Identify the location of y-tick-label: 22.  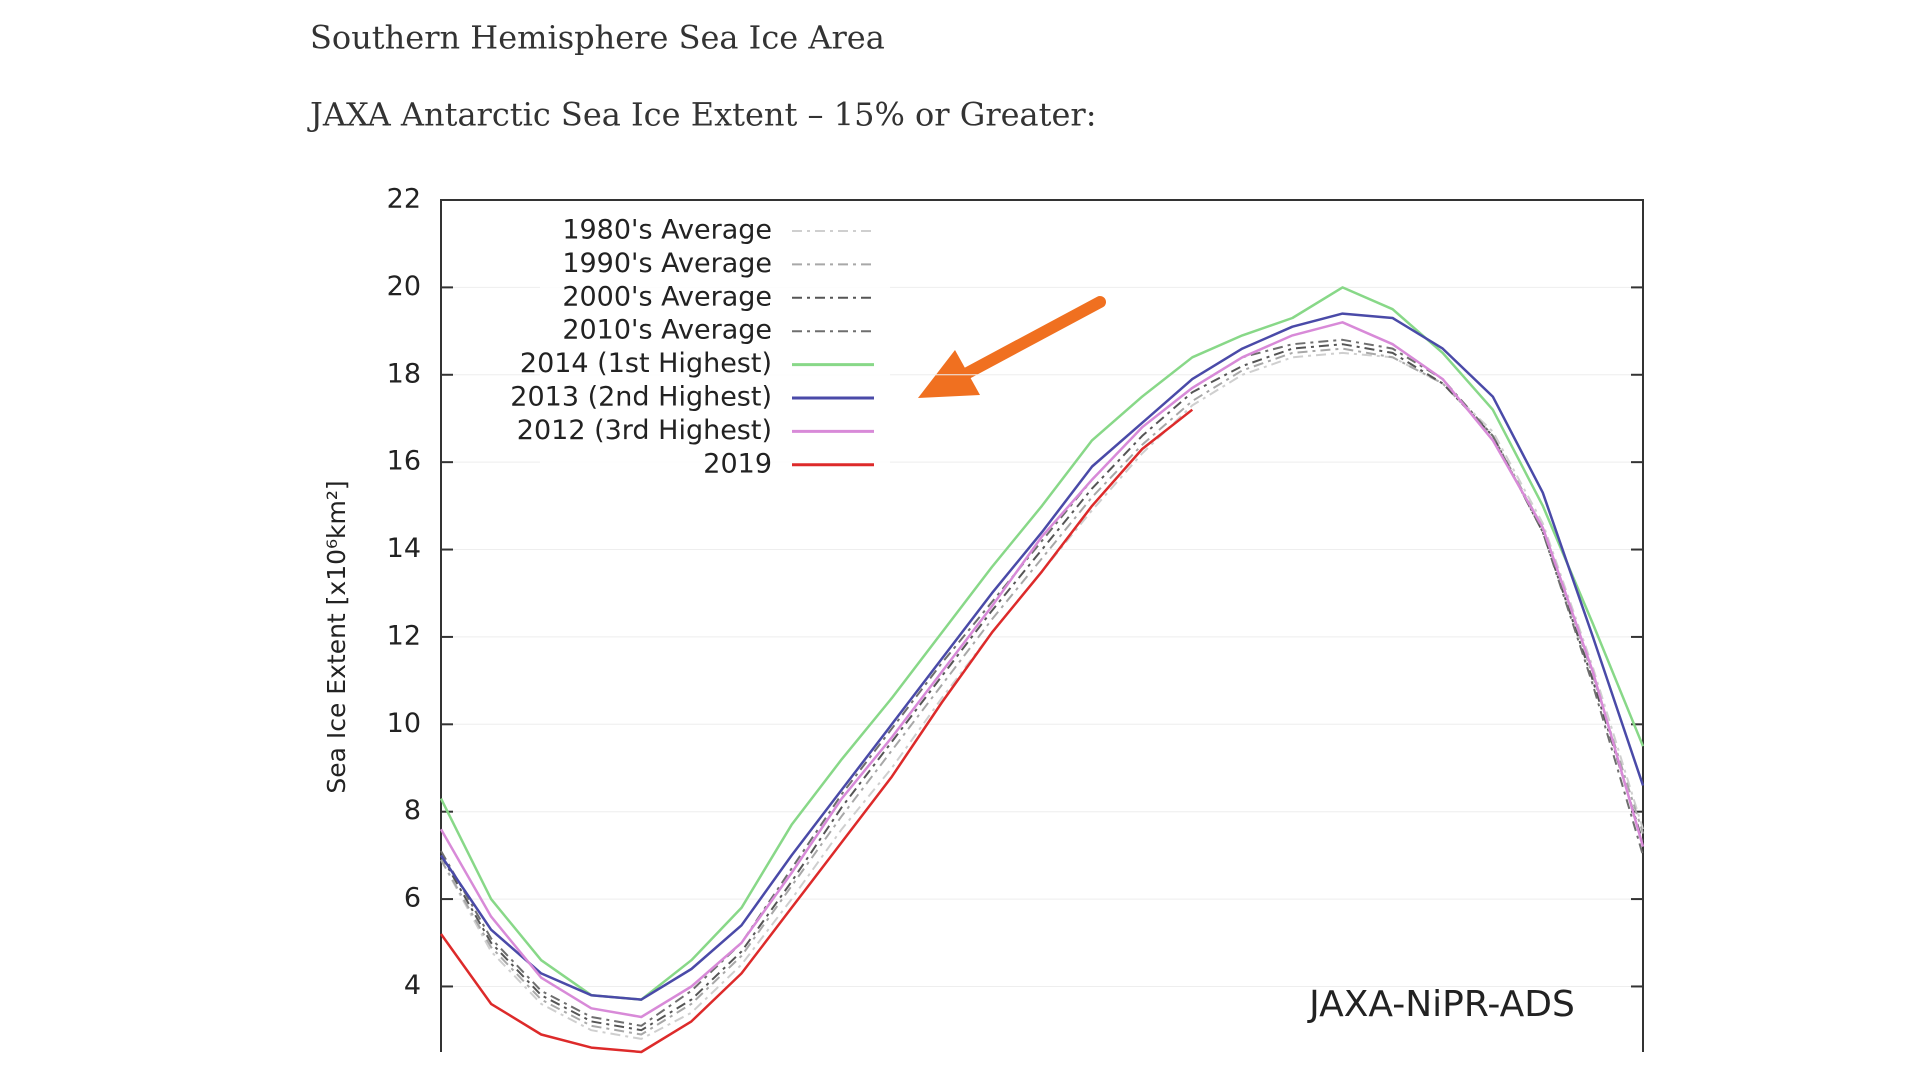
(404, 199).